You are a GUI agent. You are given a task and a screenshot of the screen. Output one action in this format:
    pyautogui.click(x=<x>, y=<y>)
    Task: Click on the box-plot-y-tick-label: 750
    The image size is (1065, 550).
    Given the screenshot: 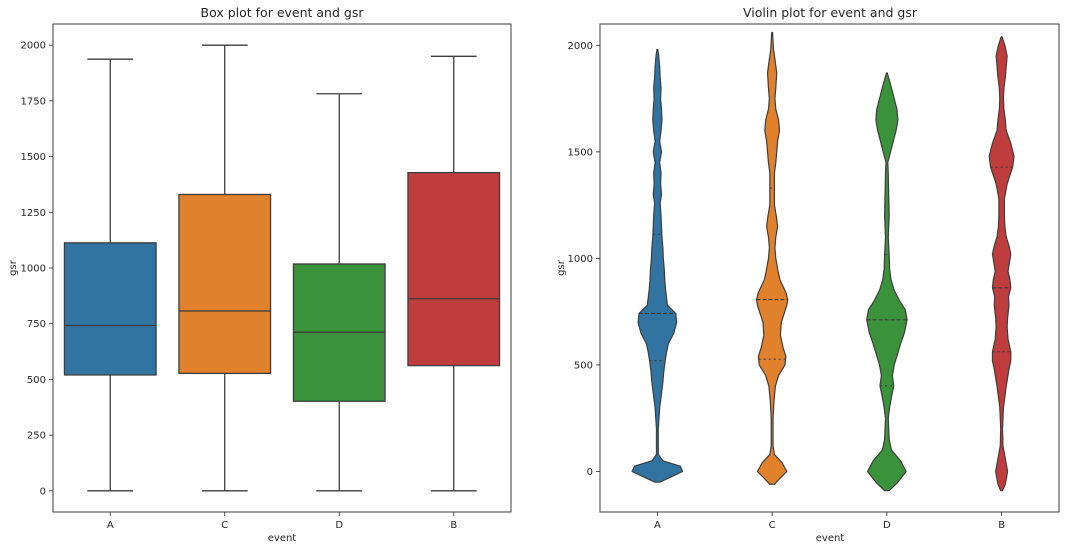 What is the action you would take?
    pyautogui.click(x=36, y=324)
    